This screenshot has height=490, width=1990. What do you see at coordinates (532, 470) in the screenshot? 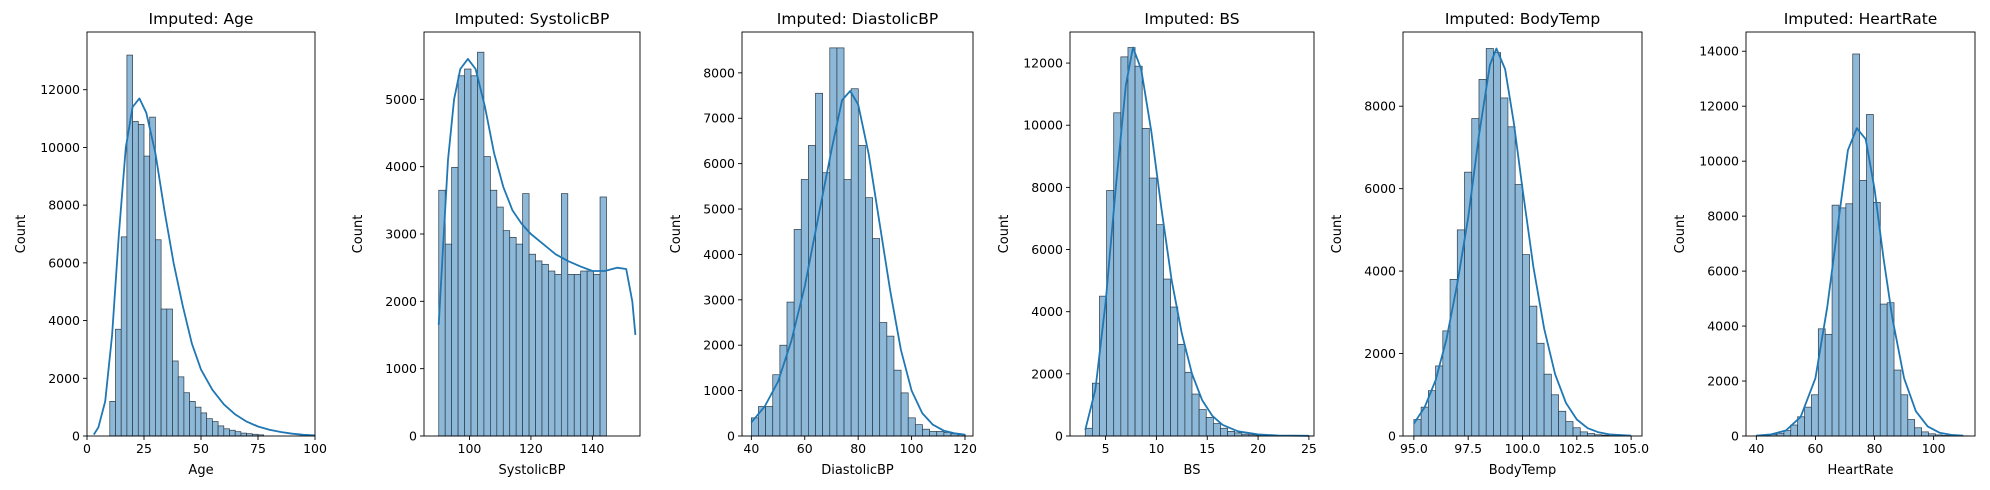
I see `x-axis-label: SystolicBP` at bounding box center [532, 470].